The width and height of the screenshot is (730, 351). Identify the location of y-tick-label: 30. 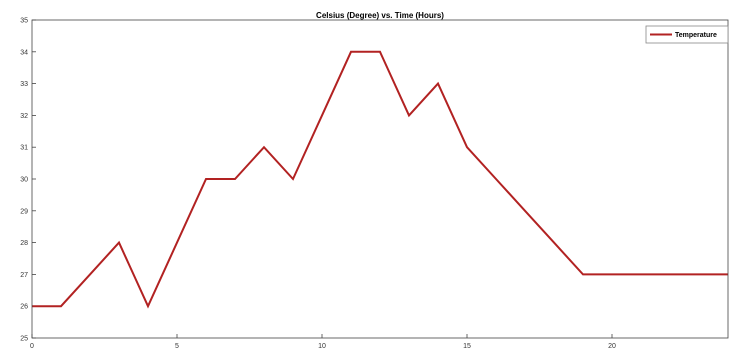
(24, 180).